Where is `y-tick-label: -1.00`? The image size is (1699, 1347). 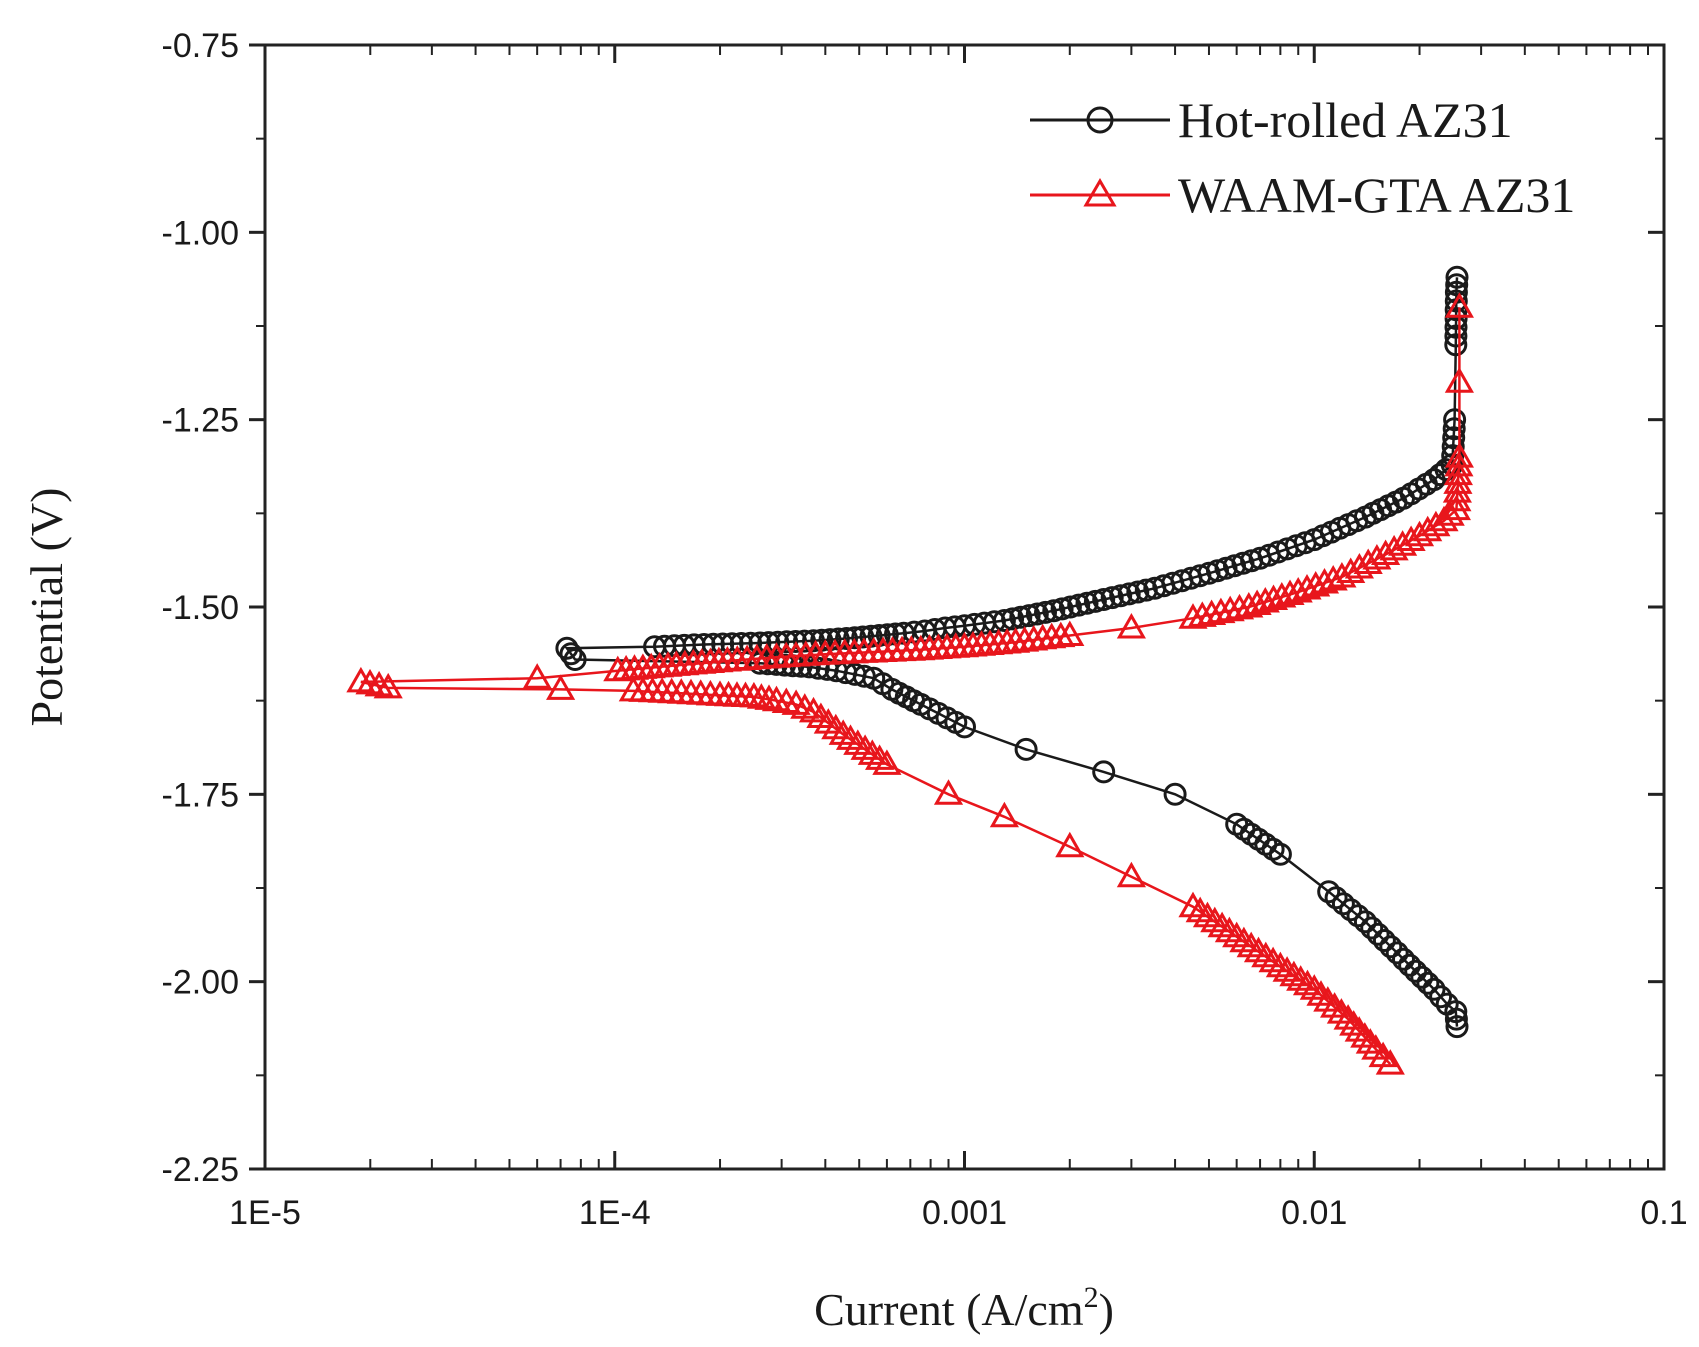 y-tick-label: -1.00 is located at coordinates (201, 233).